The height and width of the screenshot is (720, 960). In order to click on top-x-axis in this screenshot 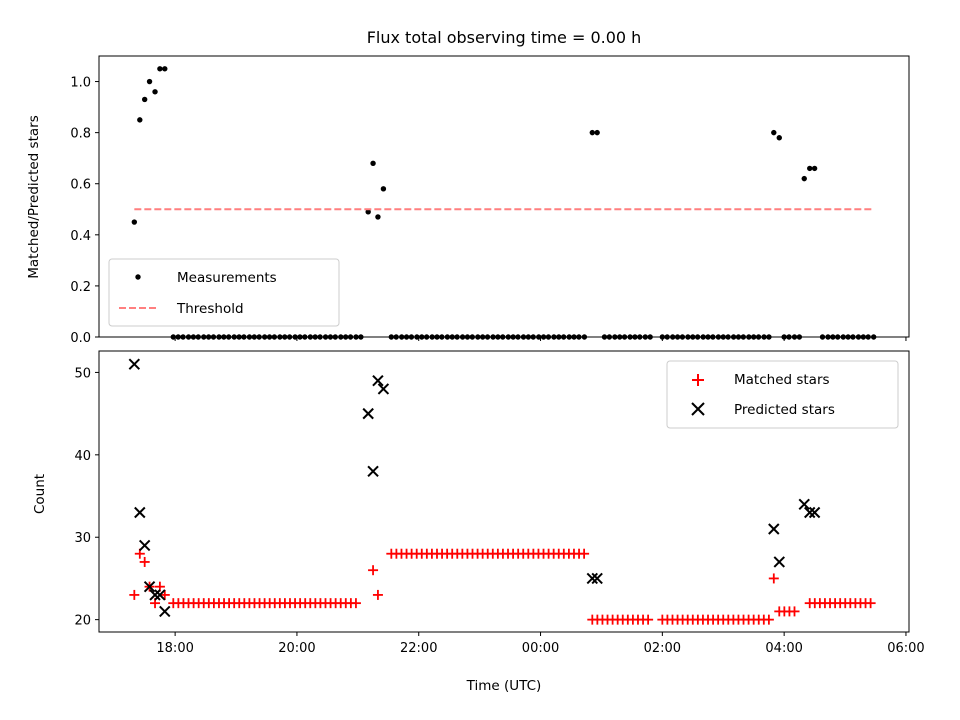, I will do `click(540, 339)`.